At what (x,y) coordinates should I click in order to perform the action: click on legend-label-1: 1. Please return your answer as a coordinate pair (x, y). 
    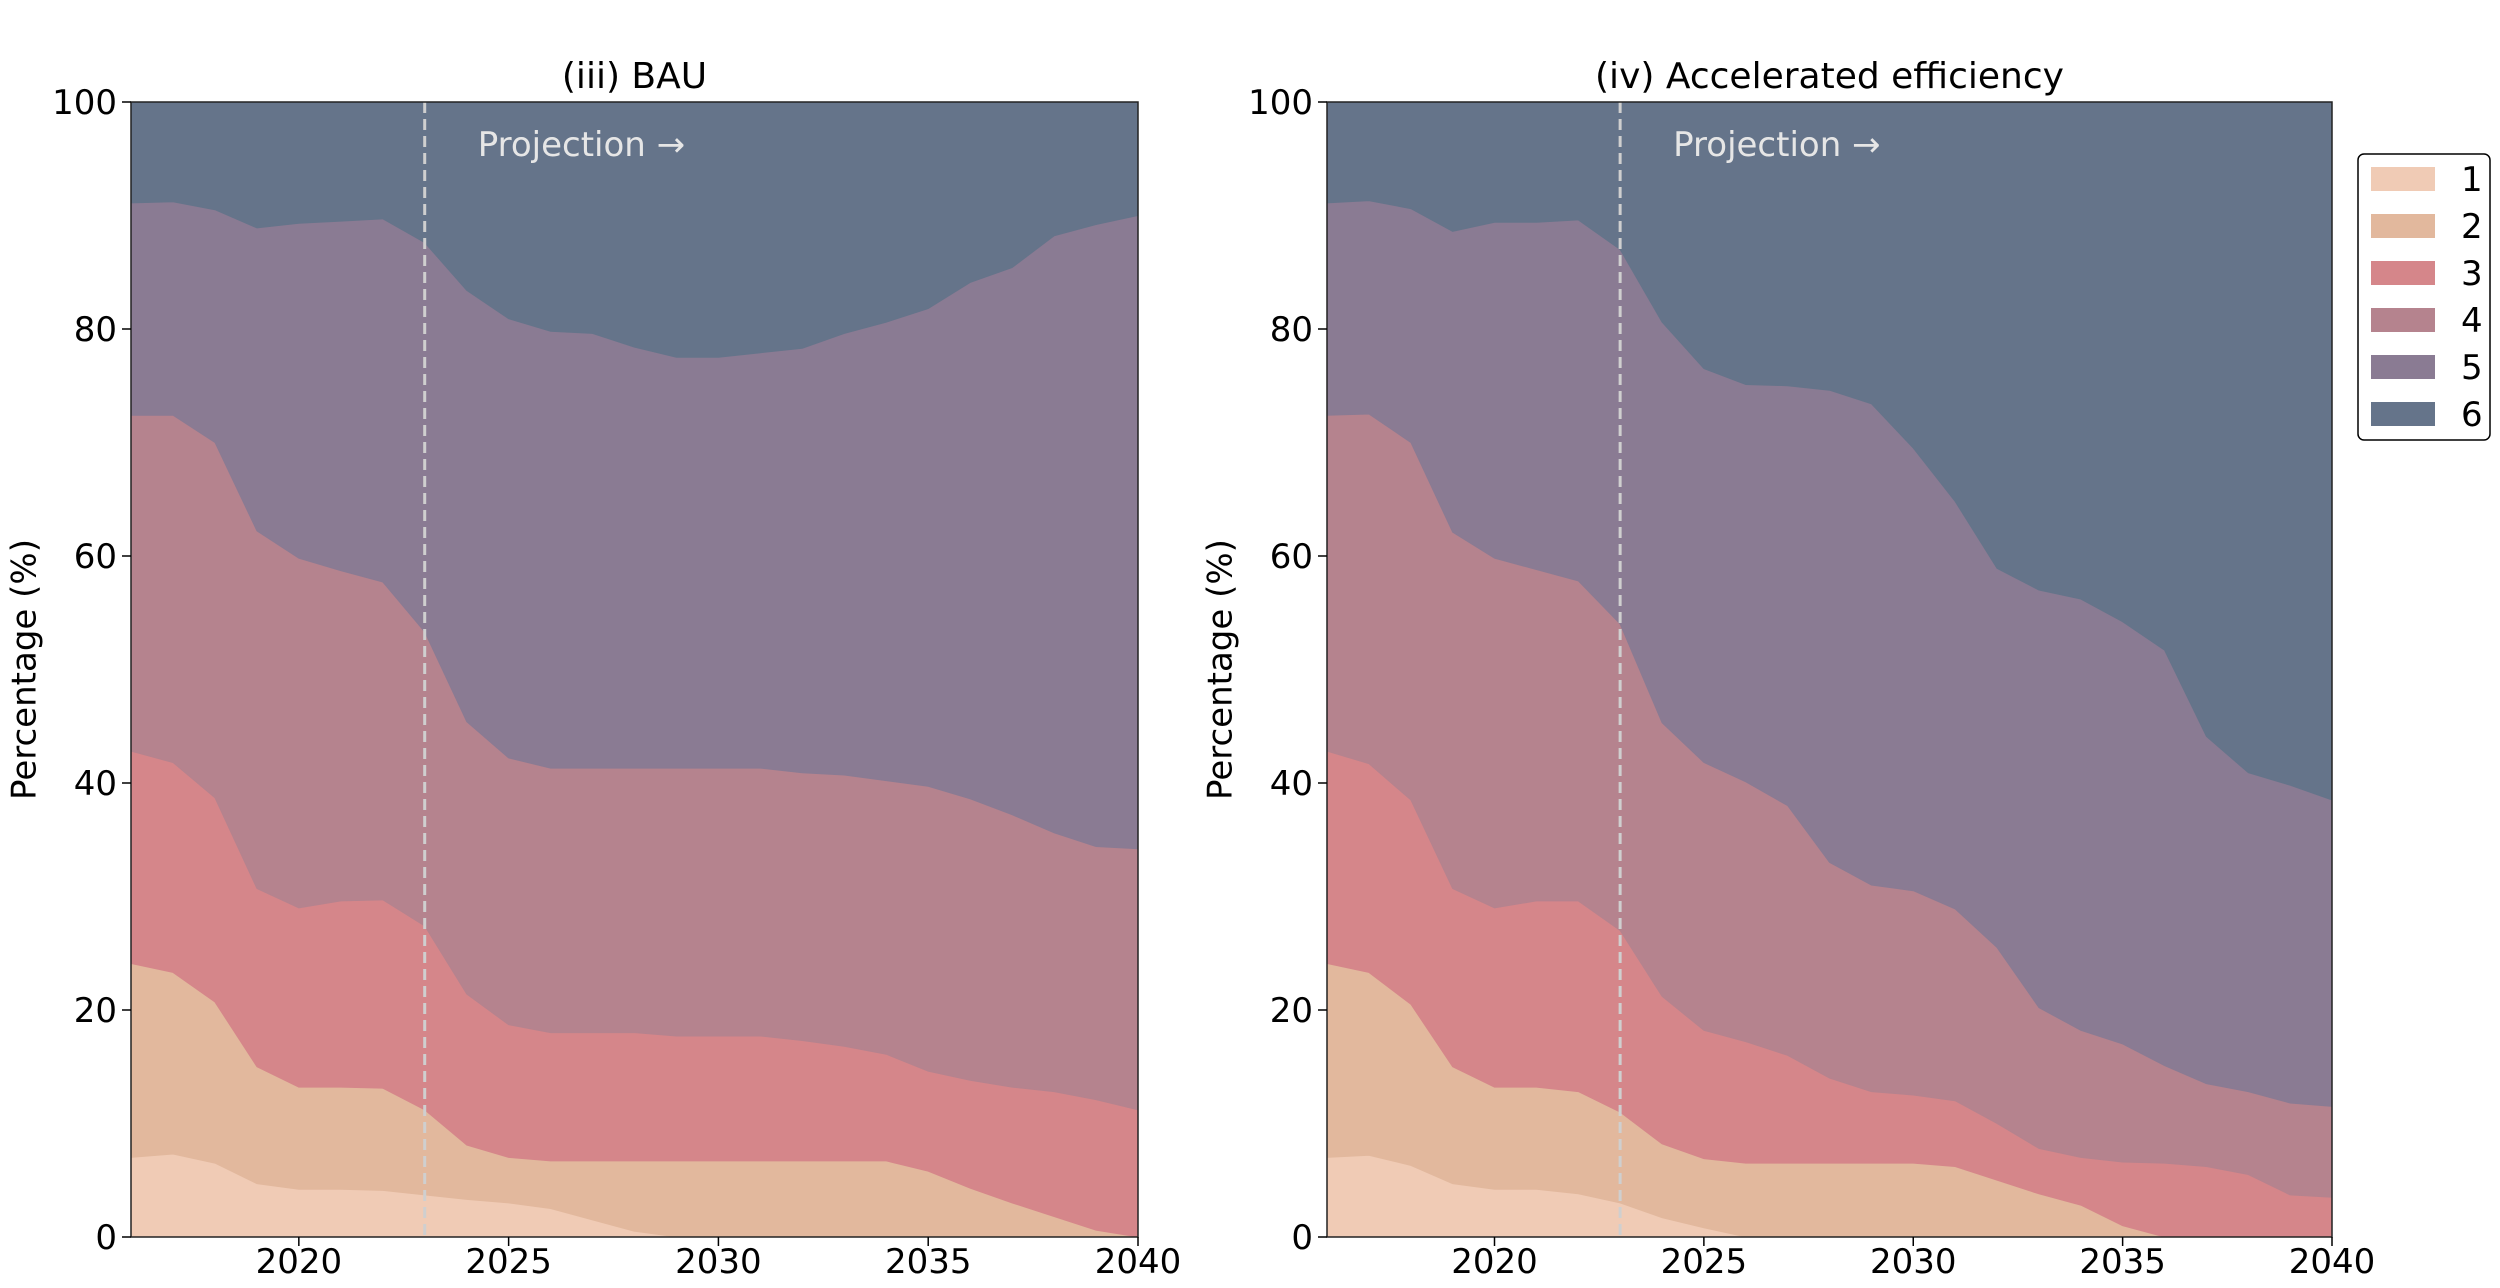
    Looking at the image, I should click on (2472, 180).